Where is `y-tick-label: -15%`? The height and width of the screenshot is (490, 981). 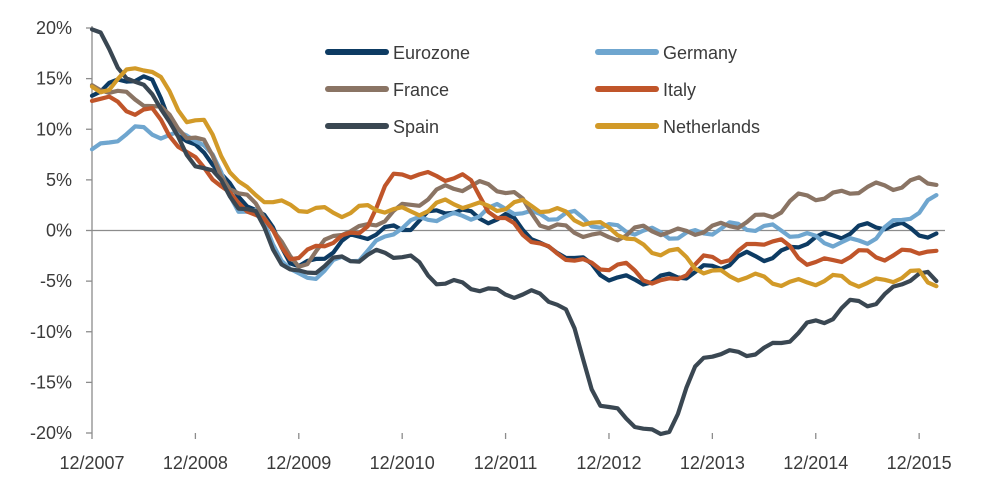 y-tick-label: -15% is located at coordinates (51, 382).